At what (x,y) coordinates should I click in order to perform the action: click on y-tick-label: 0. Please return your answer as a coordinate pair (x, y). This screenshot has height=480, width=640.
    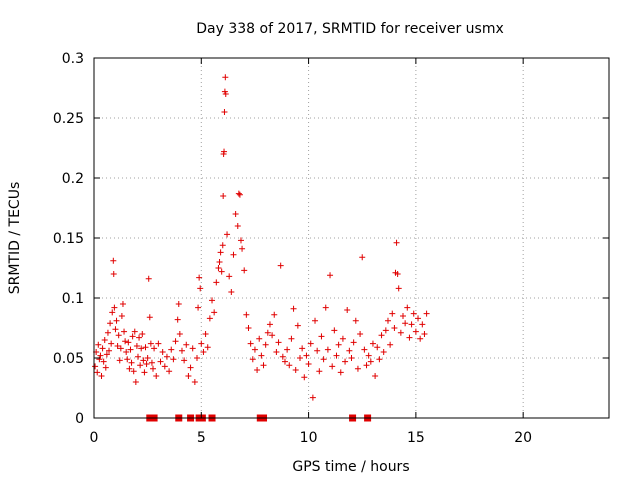
    Looking at the image, I should click on (79, 419).